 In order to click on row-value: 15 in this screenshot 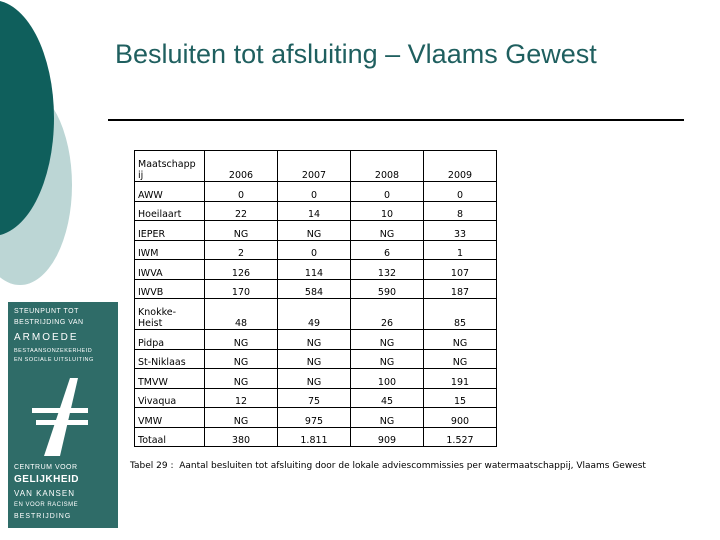, I will do `click(460, 397)`.